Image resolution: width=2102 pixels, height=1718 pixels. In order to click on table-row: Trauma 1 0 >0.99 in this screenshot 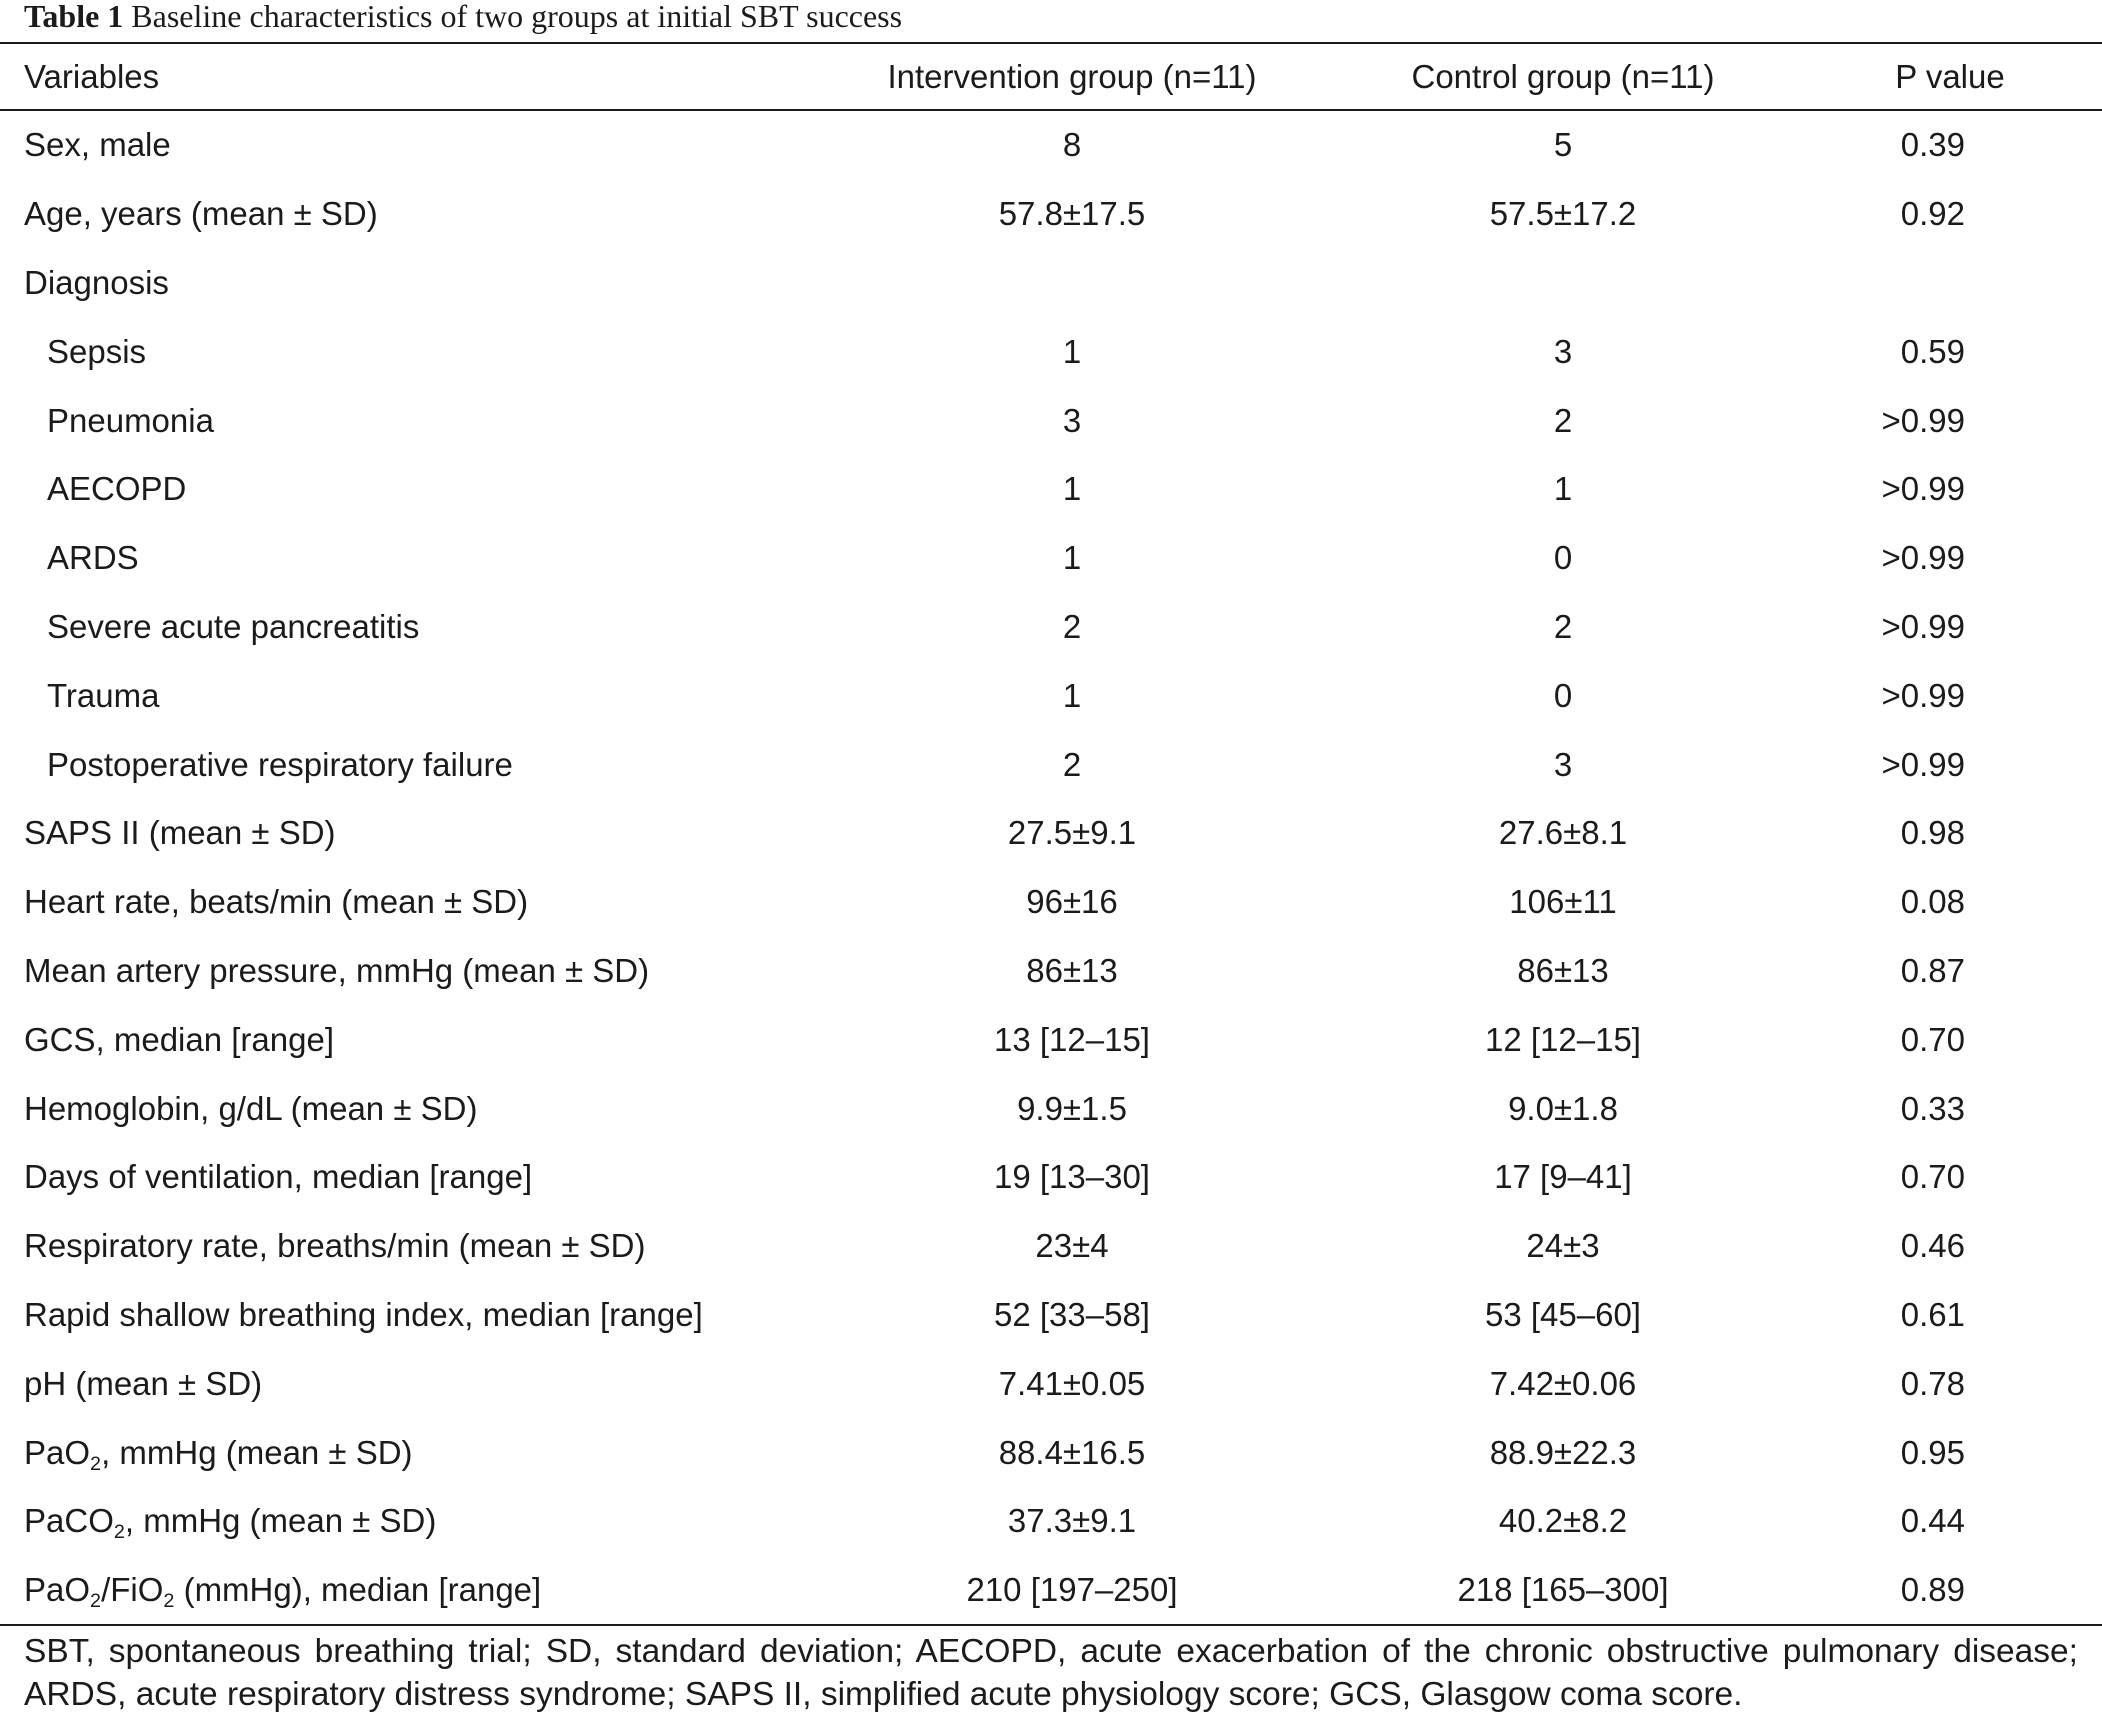, I will do `click(1051, 695)`.